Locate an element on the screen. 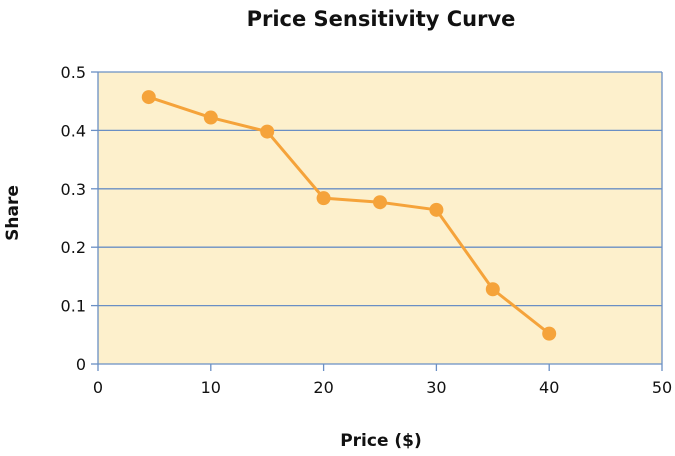  x-tick-label: 0 is located at coordinates (98, 387).